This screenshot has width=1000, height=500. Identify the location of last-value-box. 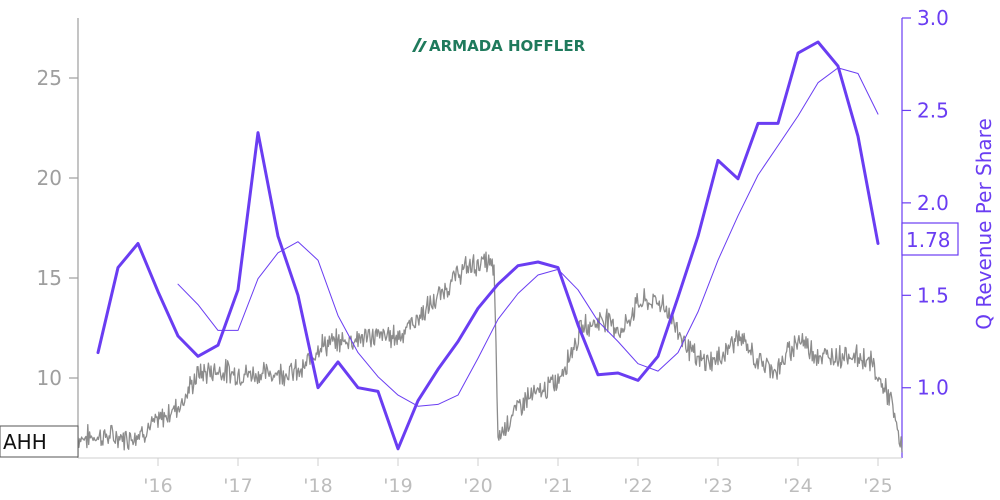
(930, 239).